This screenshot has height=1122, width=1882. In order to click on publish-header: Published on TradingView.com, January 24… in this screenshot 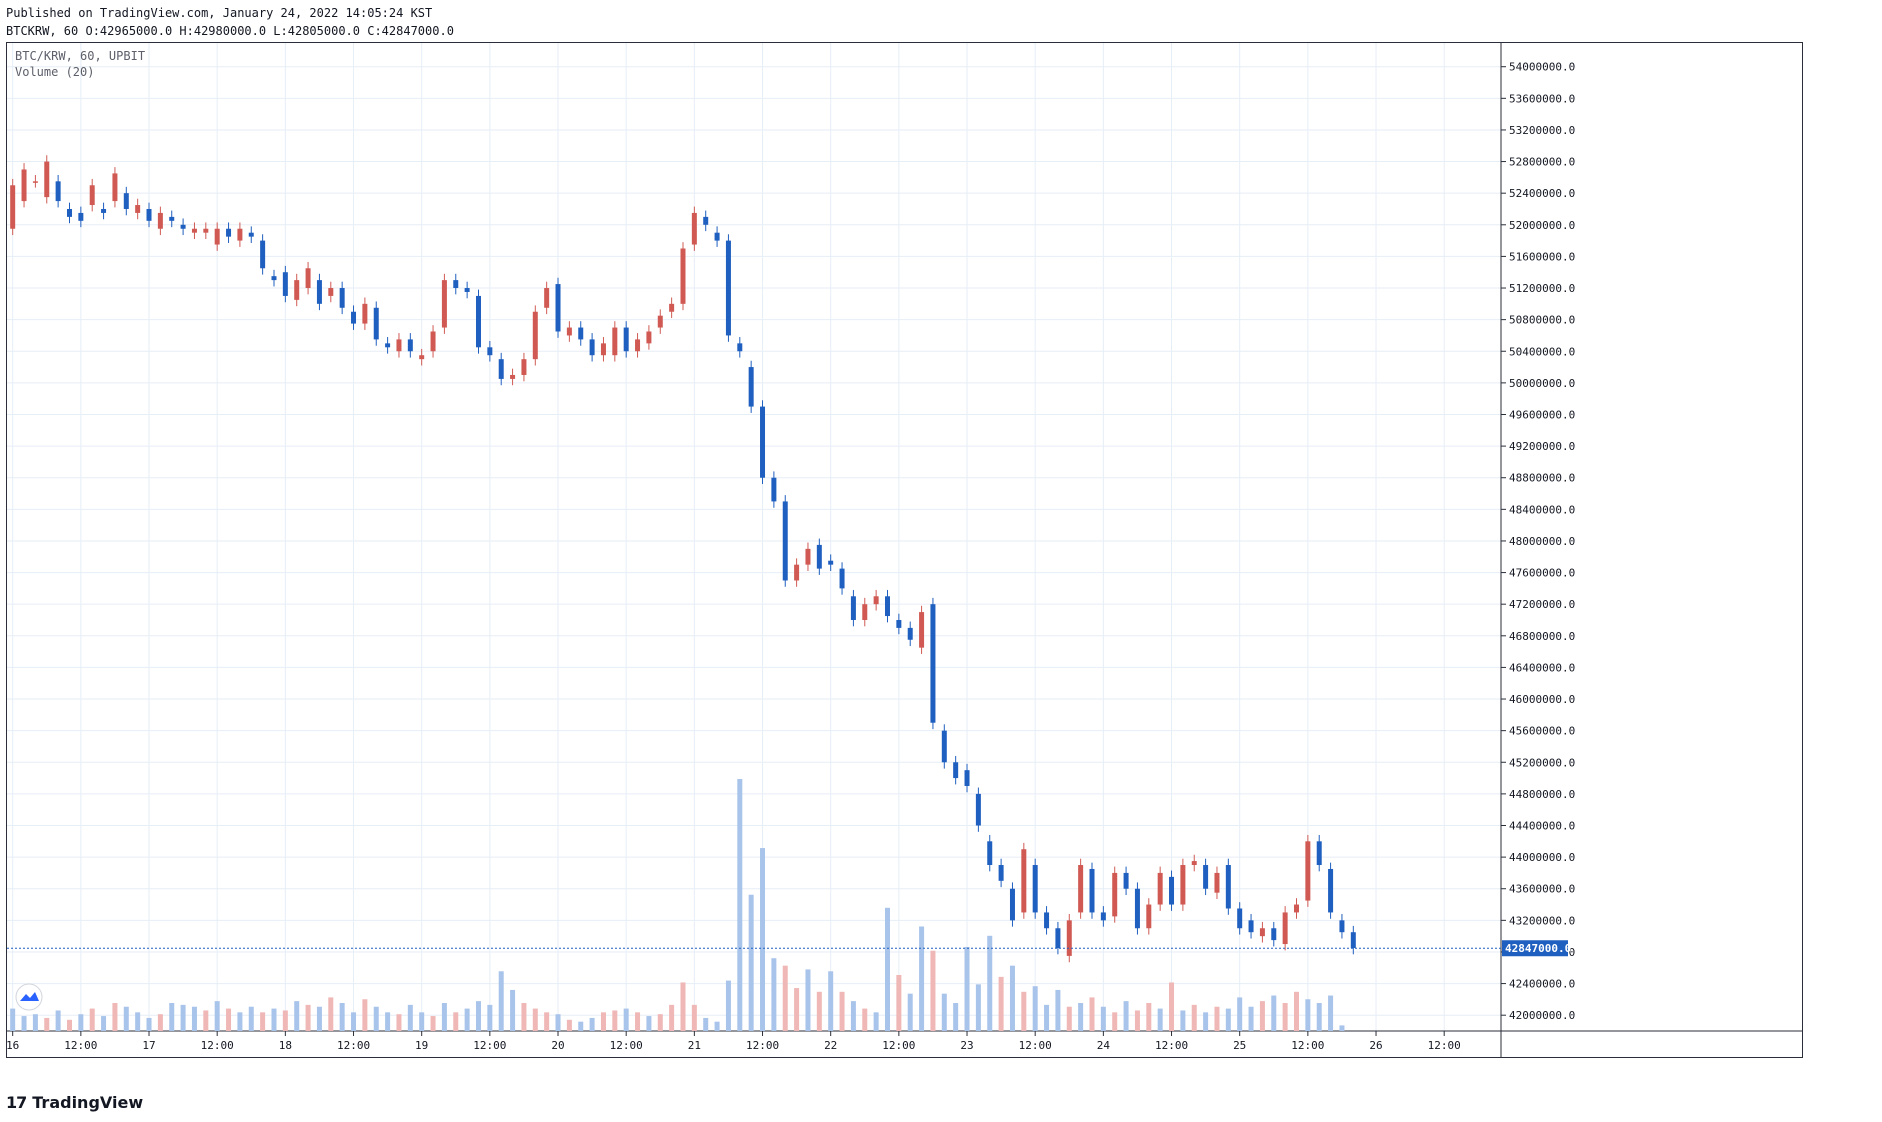, I will do `click(230, 22)`.